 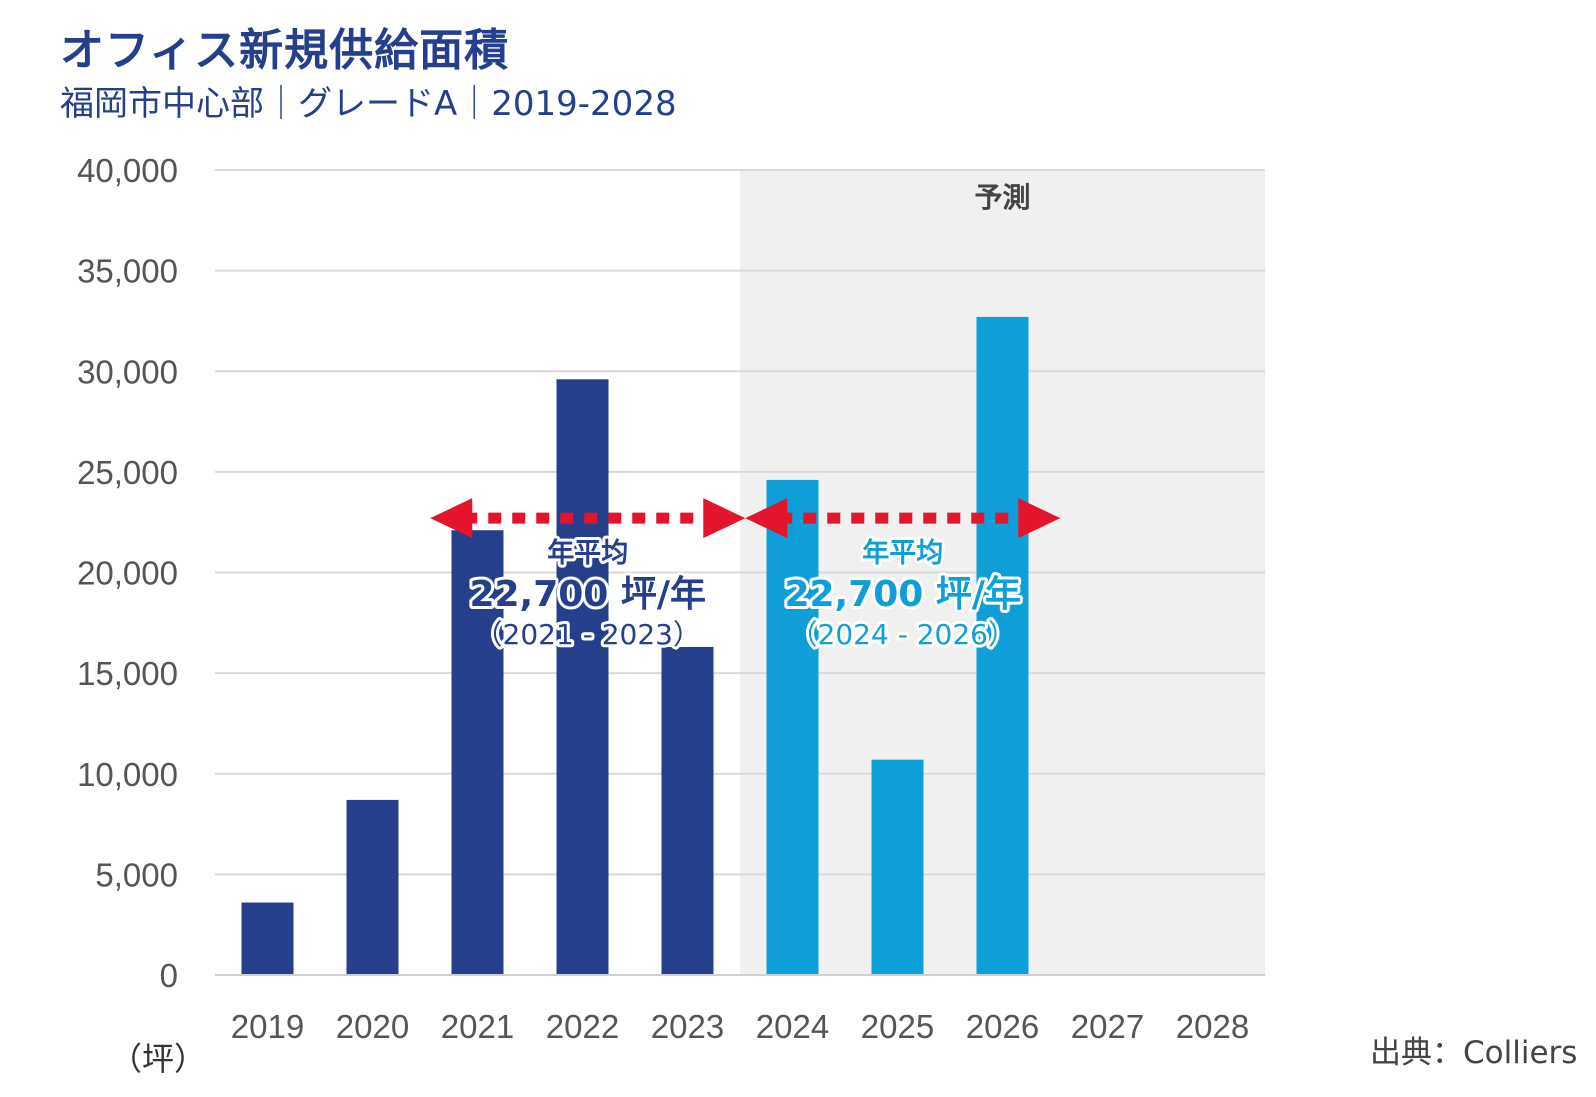 I want to click on bar-2022, so click(x=582, y=677).